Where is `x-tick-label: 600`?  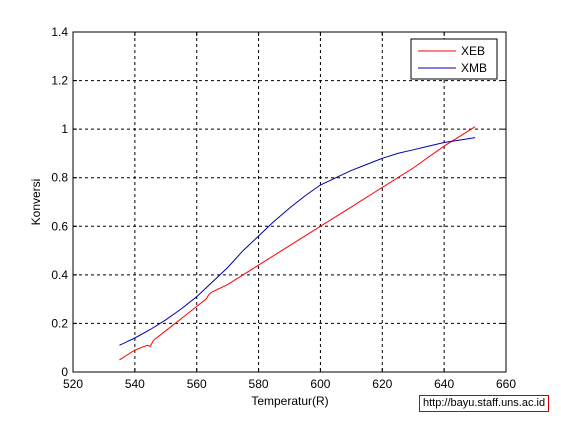
x-tick-label: 600 is located at coordinates (320, 384).